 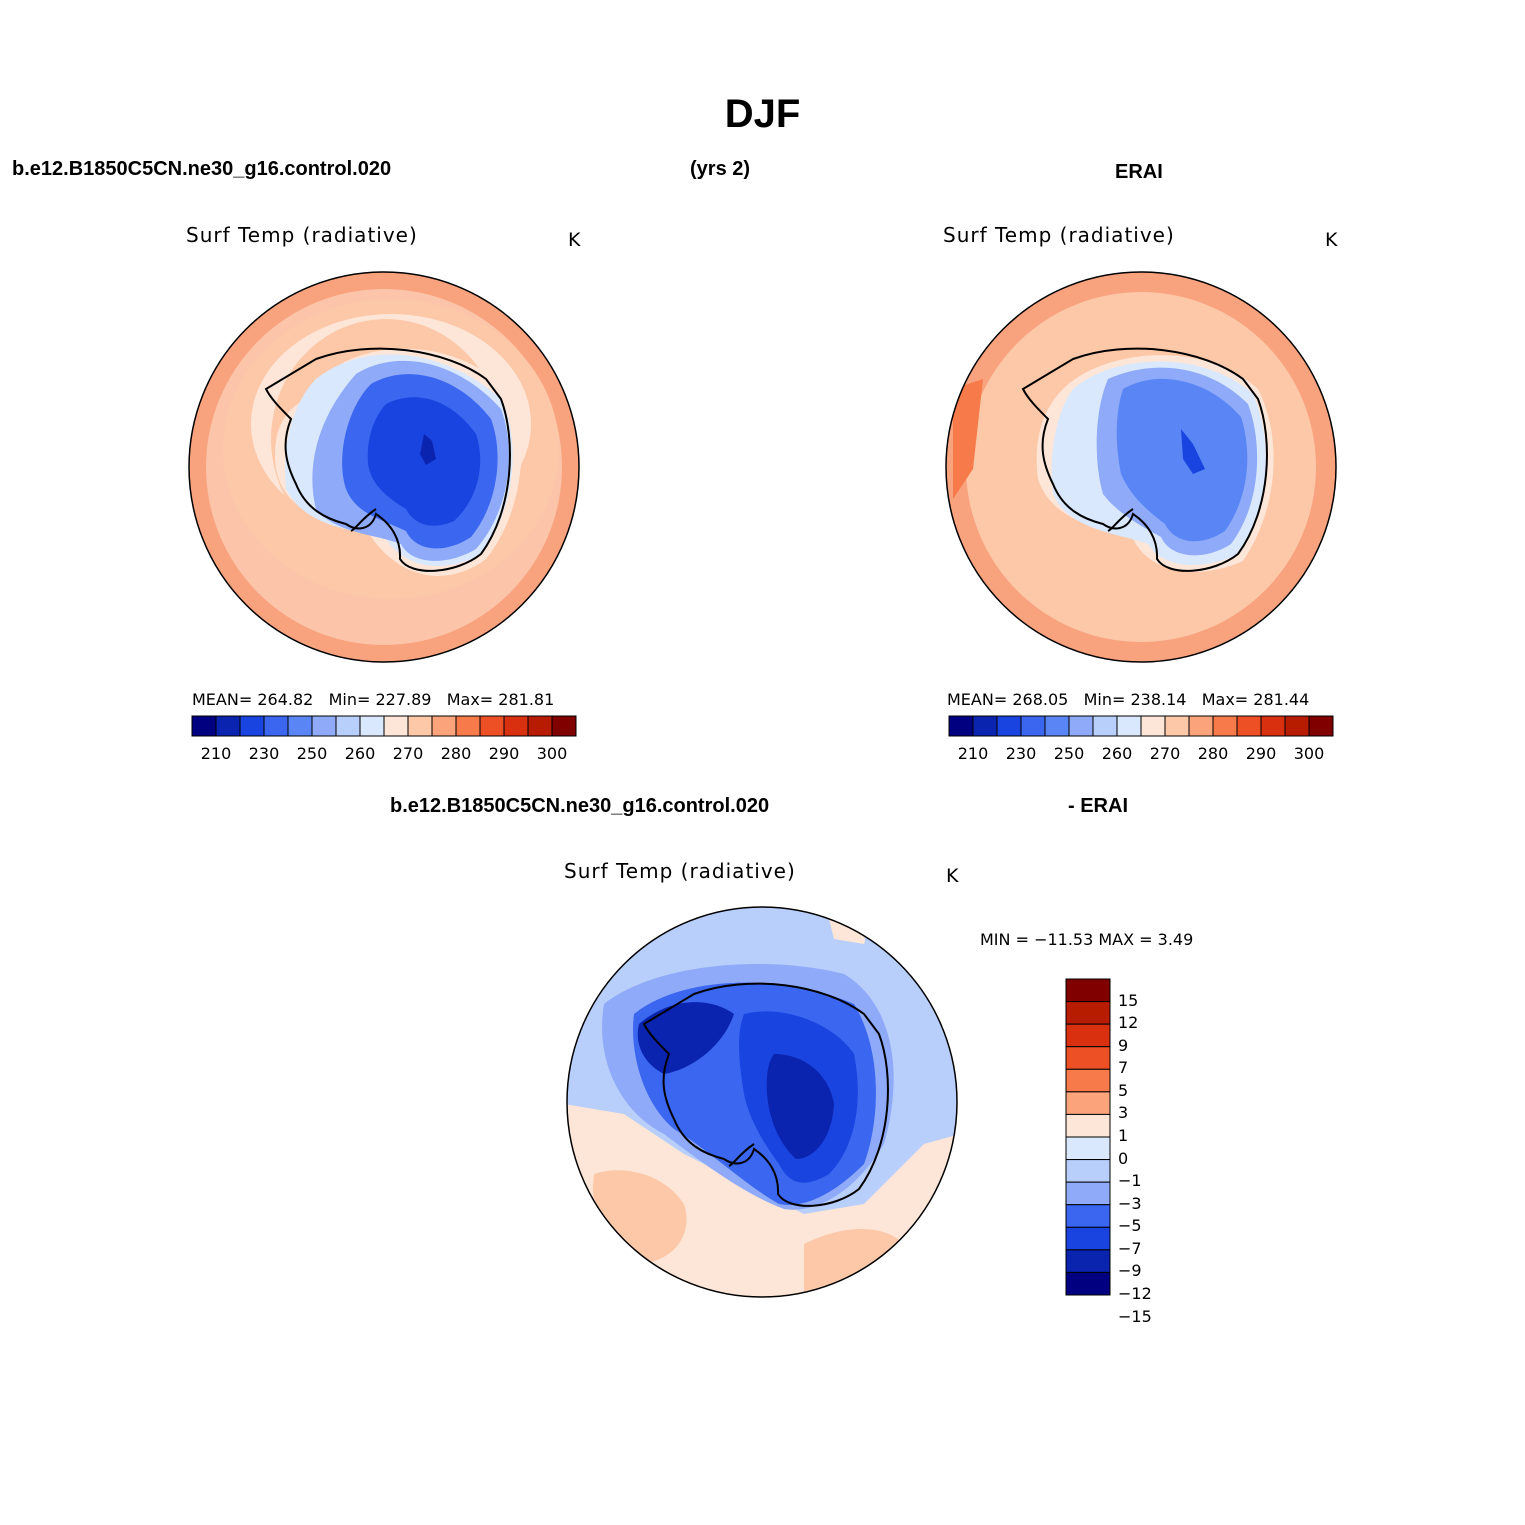 What do you see at coordinates (1130, 1181) in the screenshot?
I see `diff-colorbar-tick-label: −1` at bounding box center [1130, 1181].